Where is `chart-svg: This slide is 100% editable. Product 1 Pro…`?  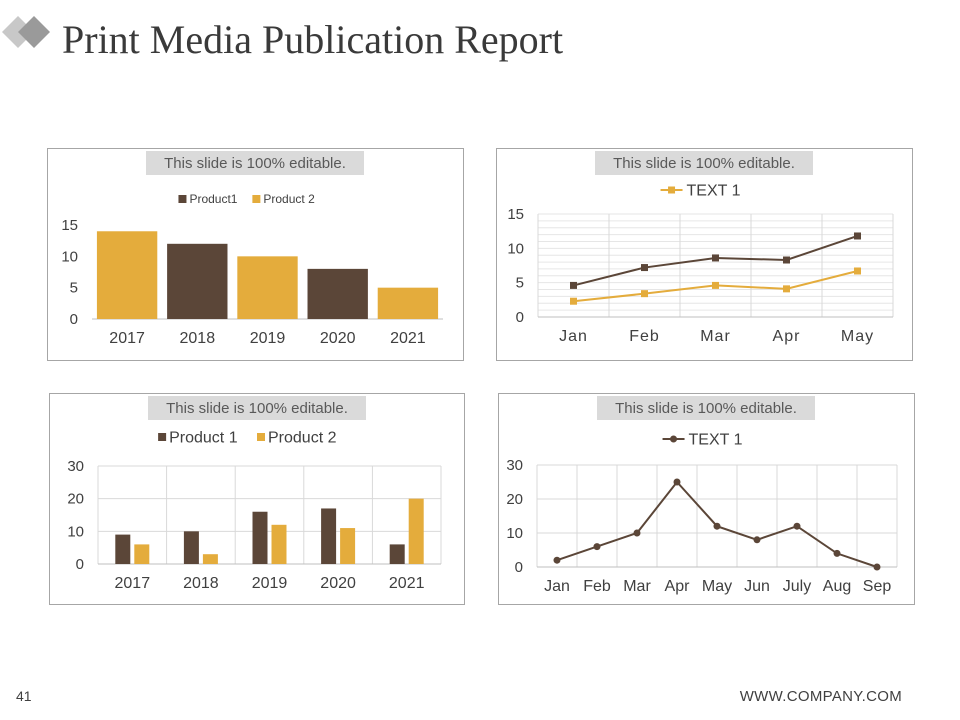
chart-svg: This slide is 100% editable. Product 1 Pro… is located at coordinates (254, 494).